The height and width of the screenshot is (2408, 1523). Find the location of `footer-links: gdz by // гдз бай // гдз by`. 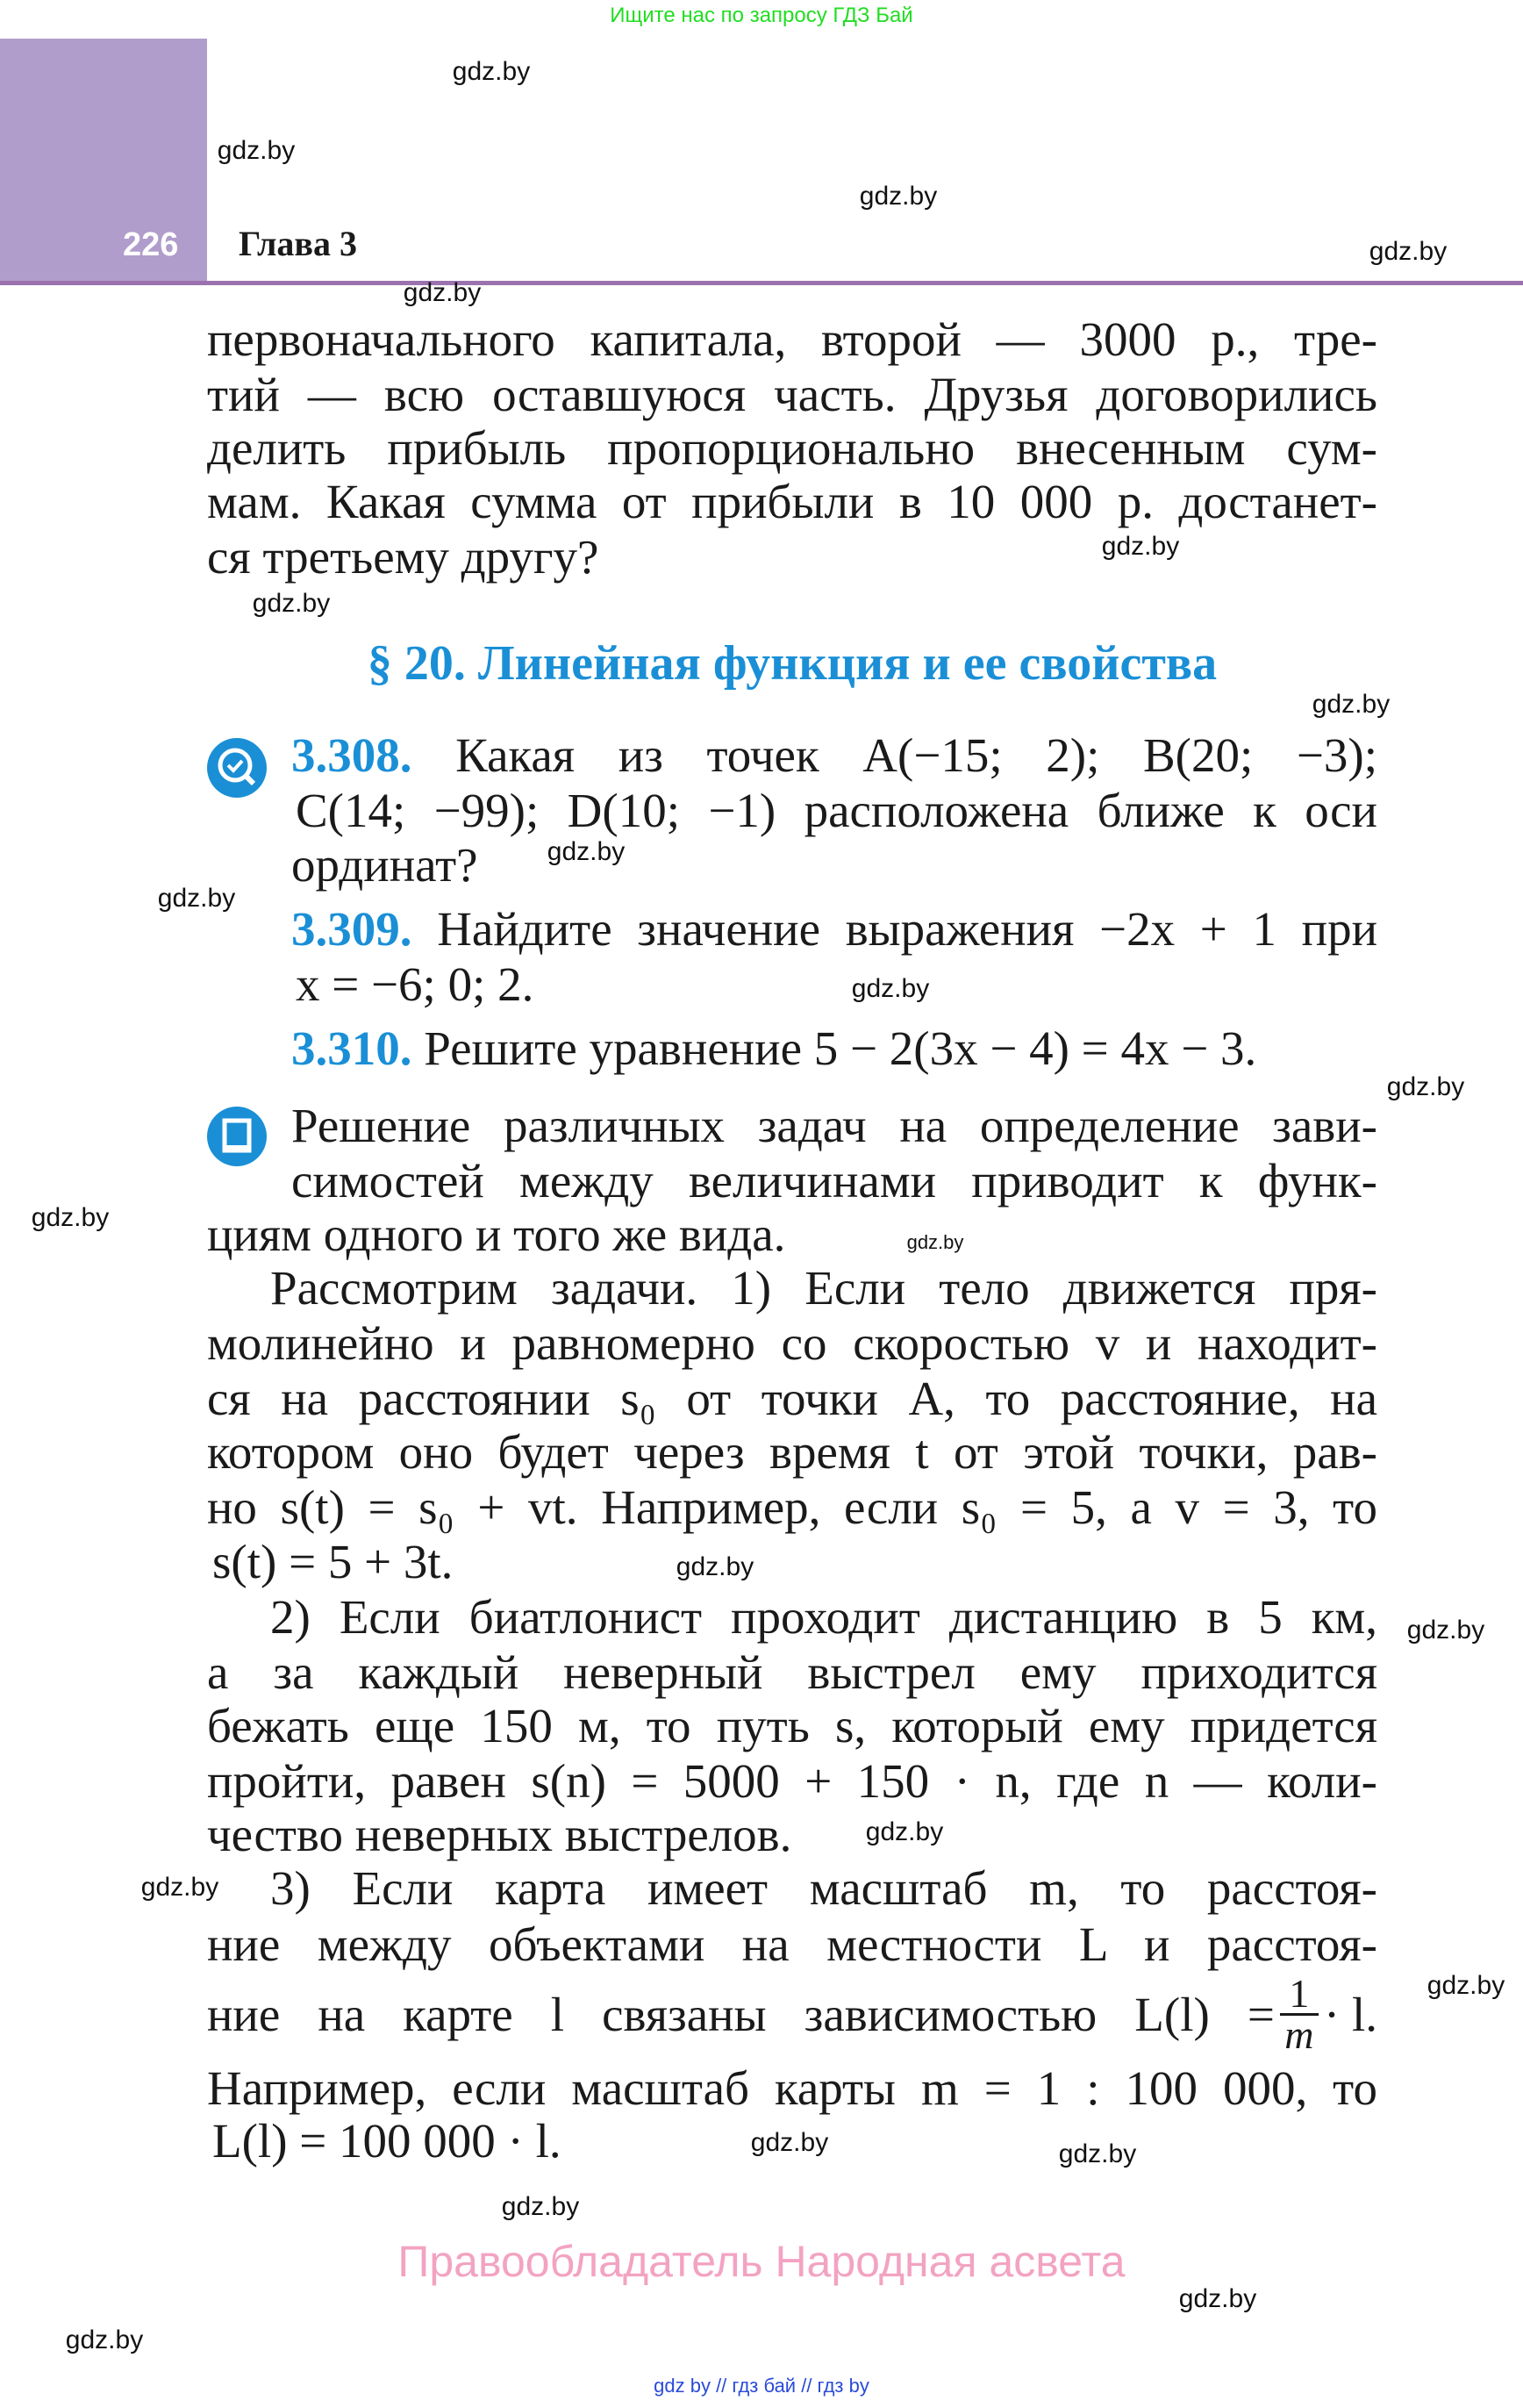

footer-links: gdz by // гдз бай // гдз by is located at coordinates (762, 2386).